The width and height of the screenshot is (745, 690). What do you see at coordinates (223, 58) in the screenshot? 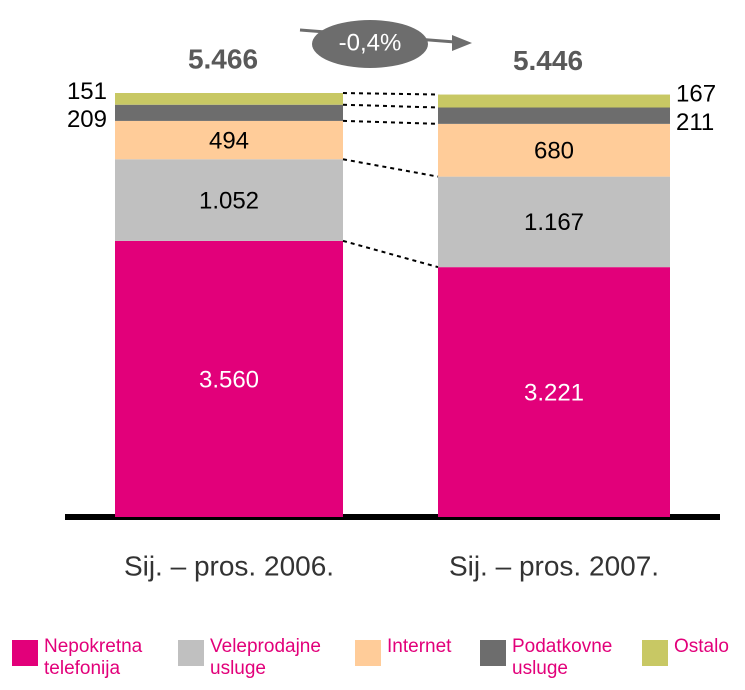
I see `total-label: 5.466` at bounding box center [223, 58].